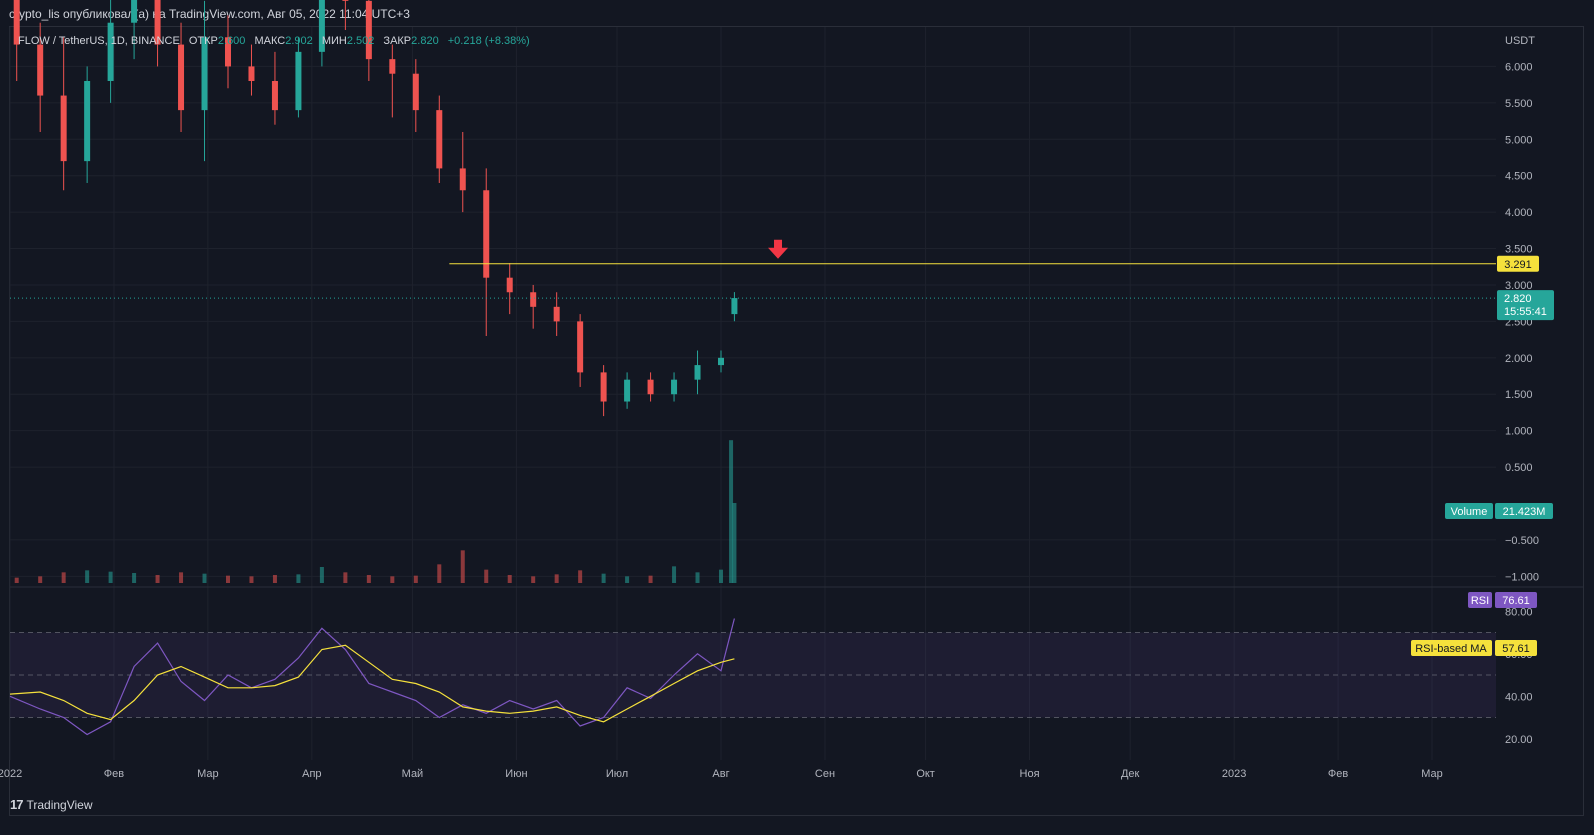 This screenshot has width=1594, height=835. What do you see at coordinates (1519, 432) in the screenshot?
I see `price-tick-label: 1.000` at bounding box center [1519, 432].